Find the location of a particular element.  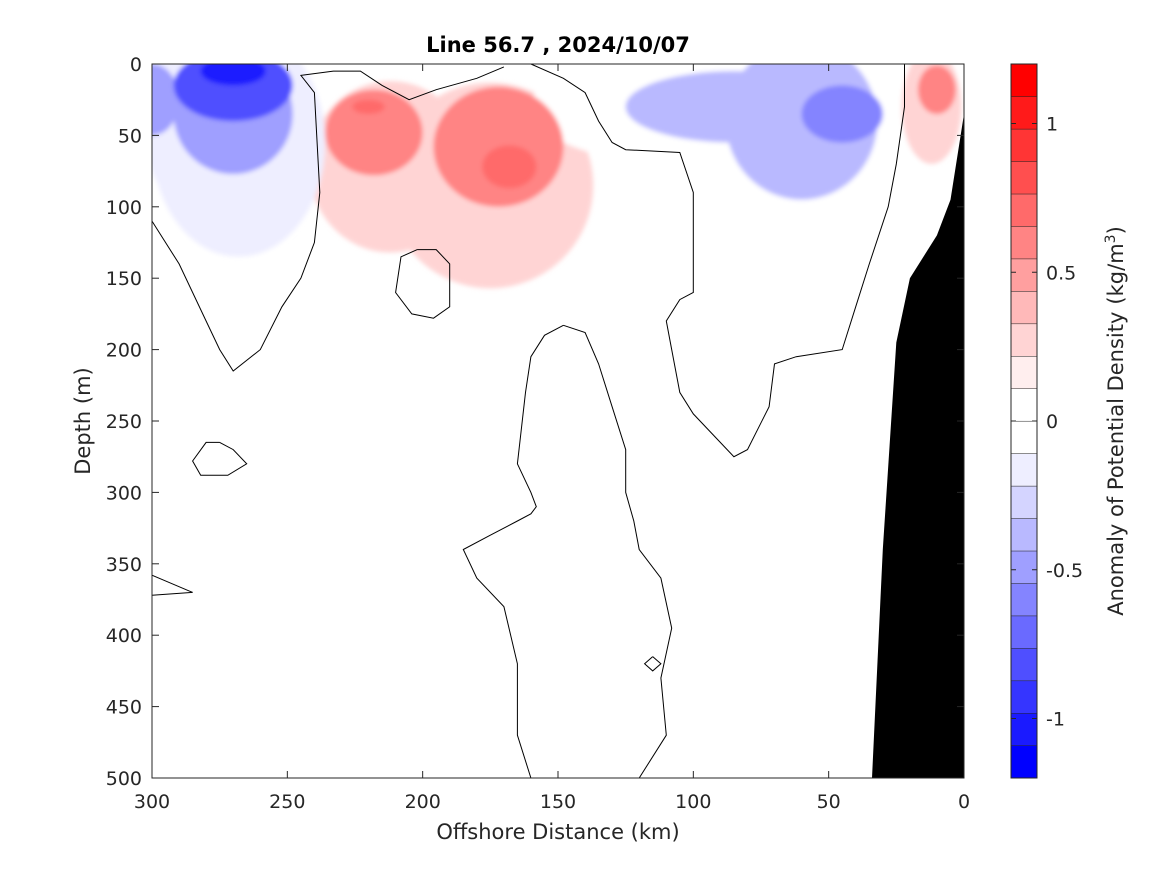

x-tick-label: 300 is located at coordinates (152, 802).